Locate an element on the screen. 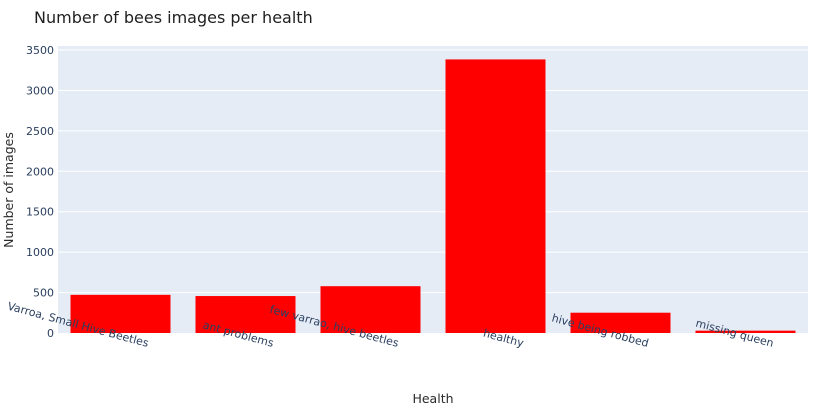 This screenshot has height=409, width=826. y-tick-label: 500 is located at coordinates (43, 293).